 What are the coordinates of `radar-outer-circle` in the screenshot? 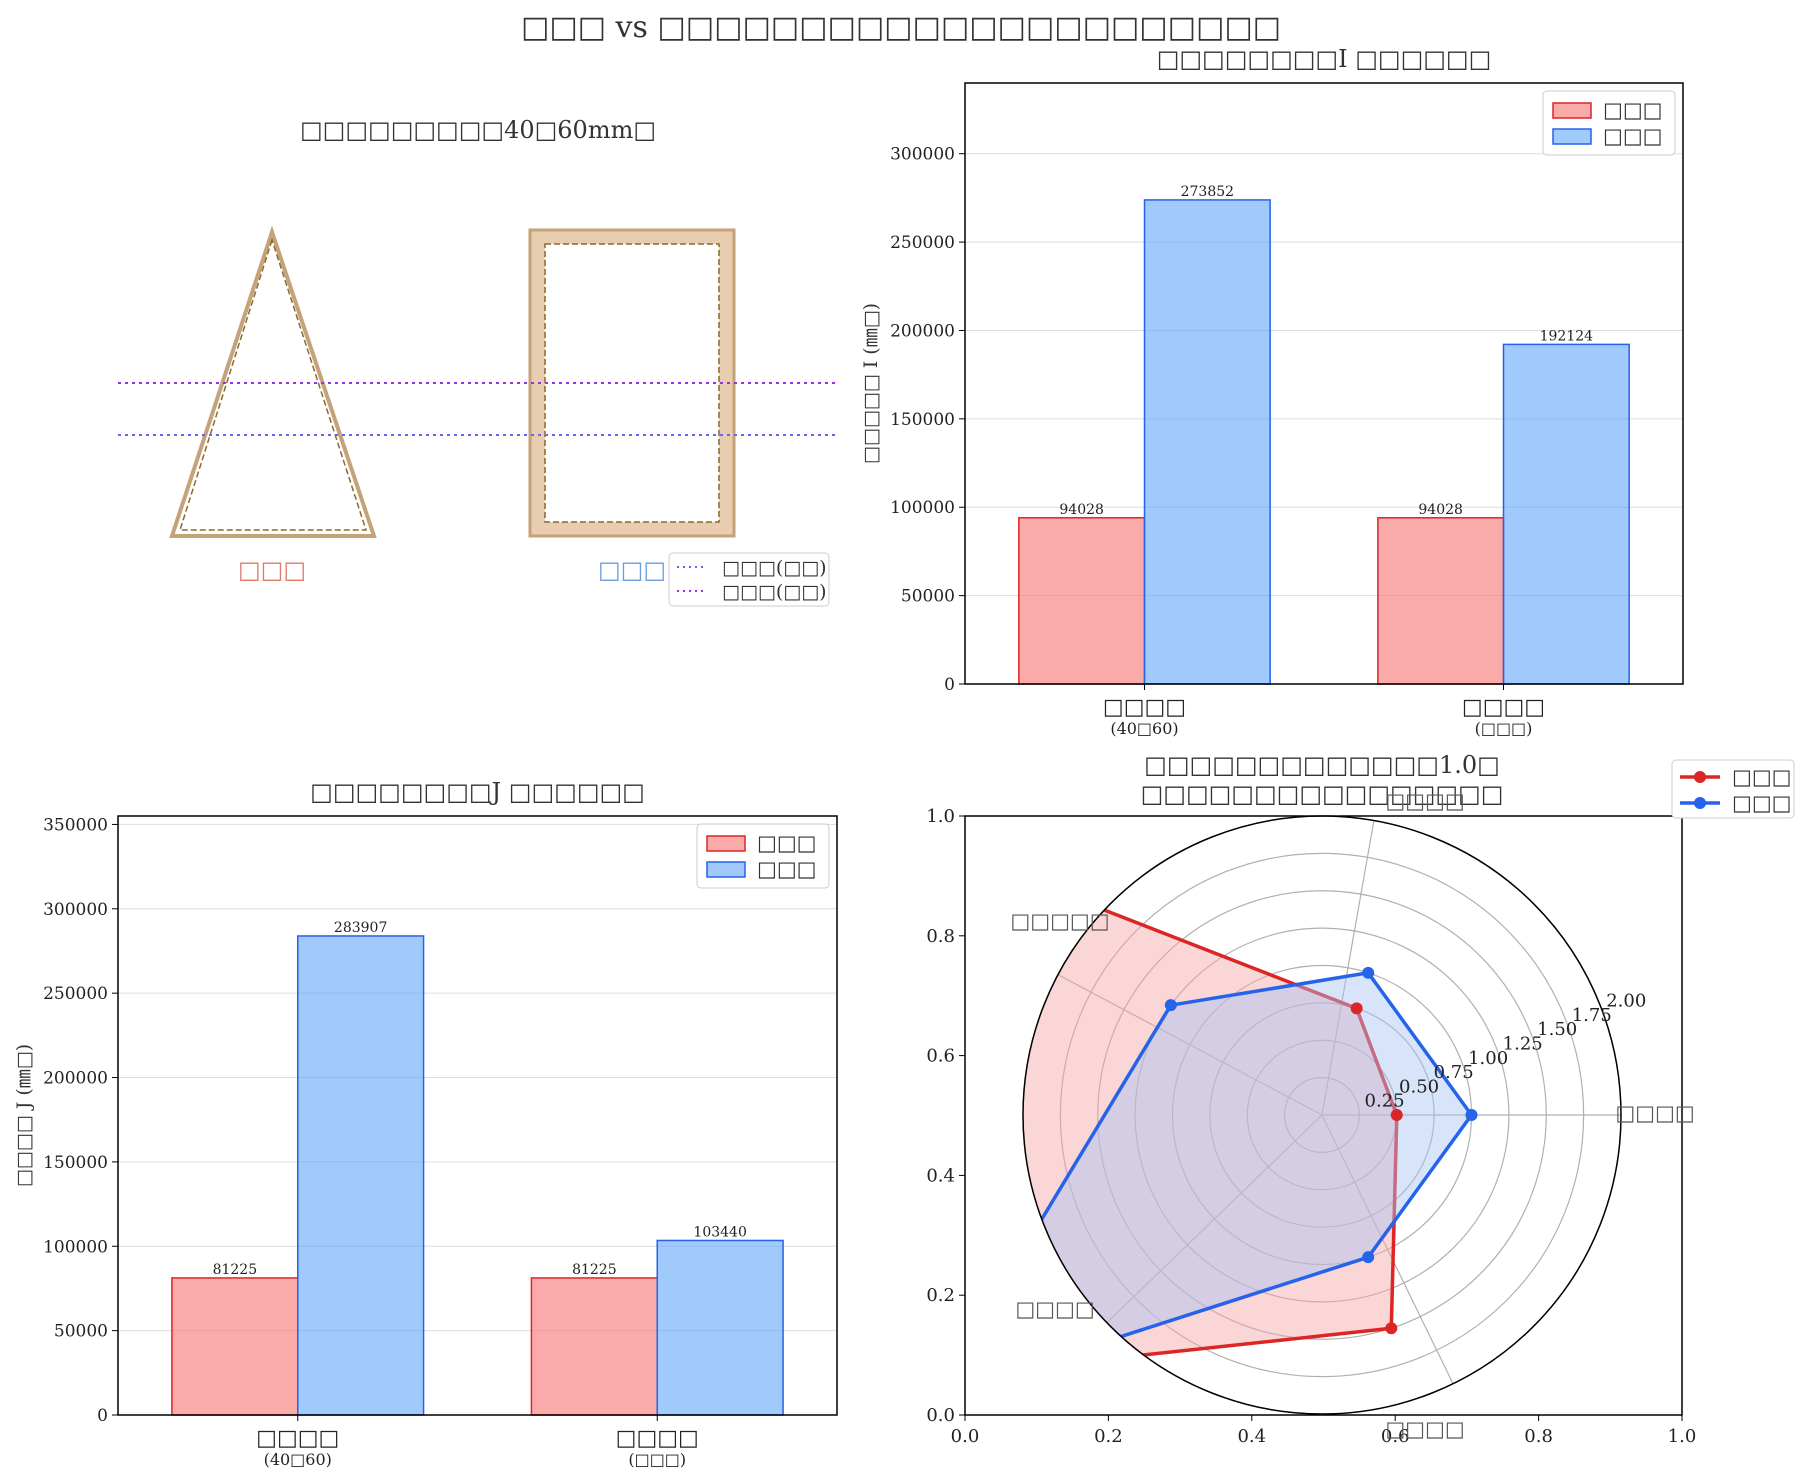 It's located at (1322, 1115).